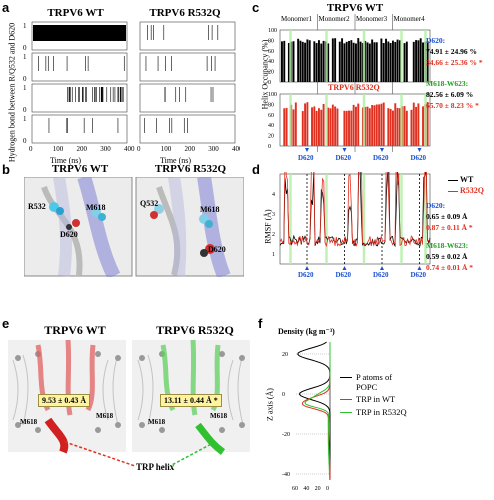 Image resolution: width=494 pixels, height=500 pixels. Describe the element at coordinates (447, 216) in the screenshot. I see `panel-d-stat-d620-wt: 0.65 ± 0.09 Å` at that location.